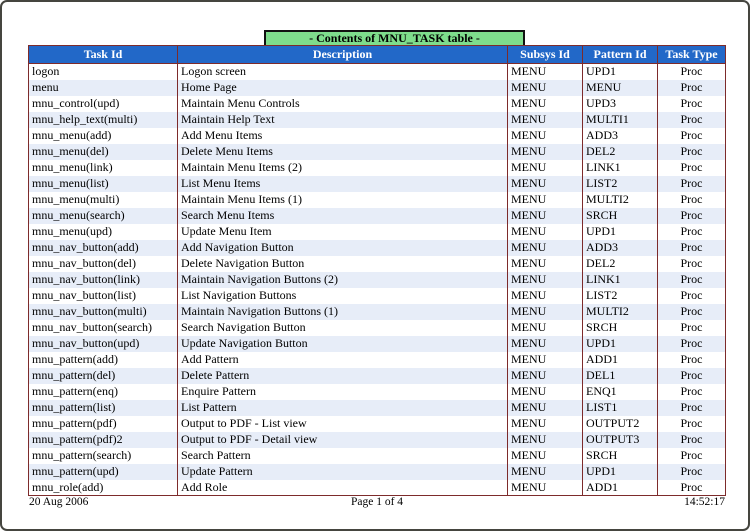 This screenshot has width=750, height=531. Describe the element at coordinates (342, 71) in the screenshot. I see `table-cell: Logon screen` at that location.